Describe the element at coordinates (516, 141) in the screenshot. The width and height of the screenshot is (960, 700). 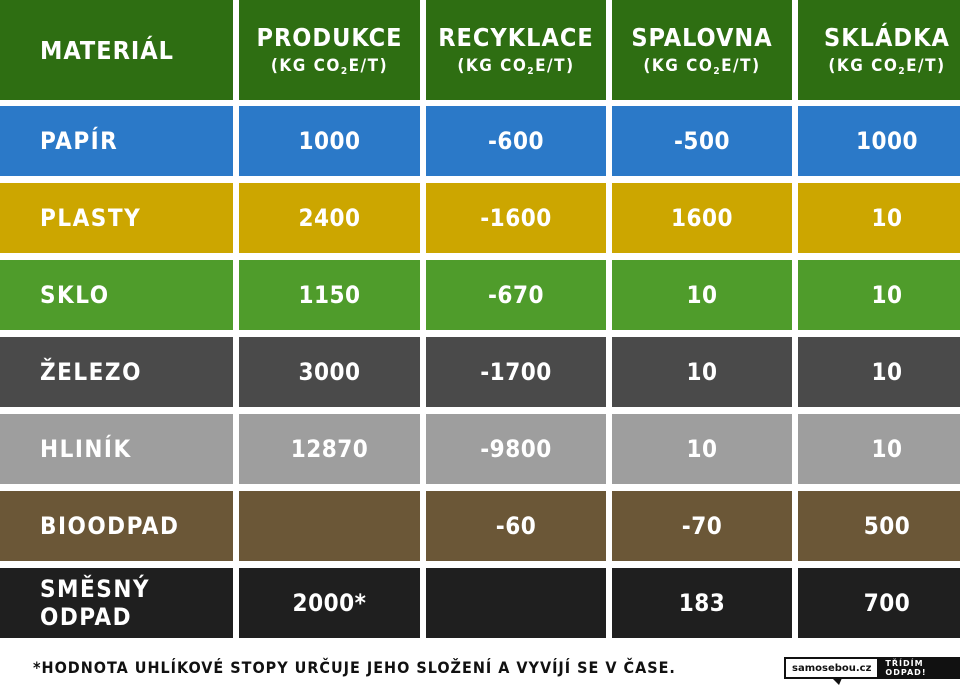
I see `cell-recyklace: -600` at that location.